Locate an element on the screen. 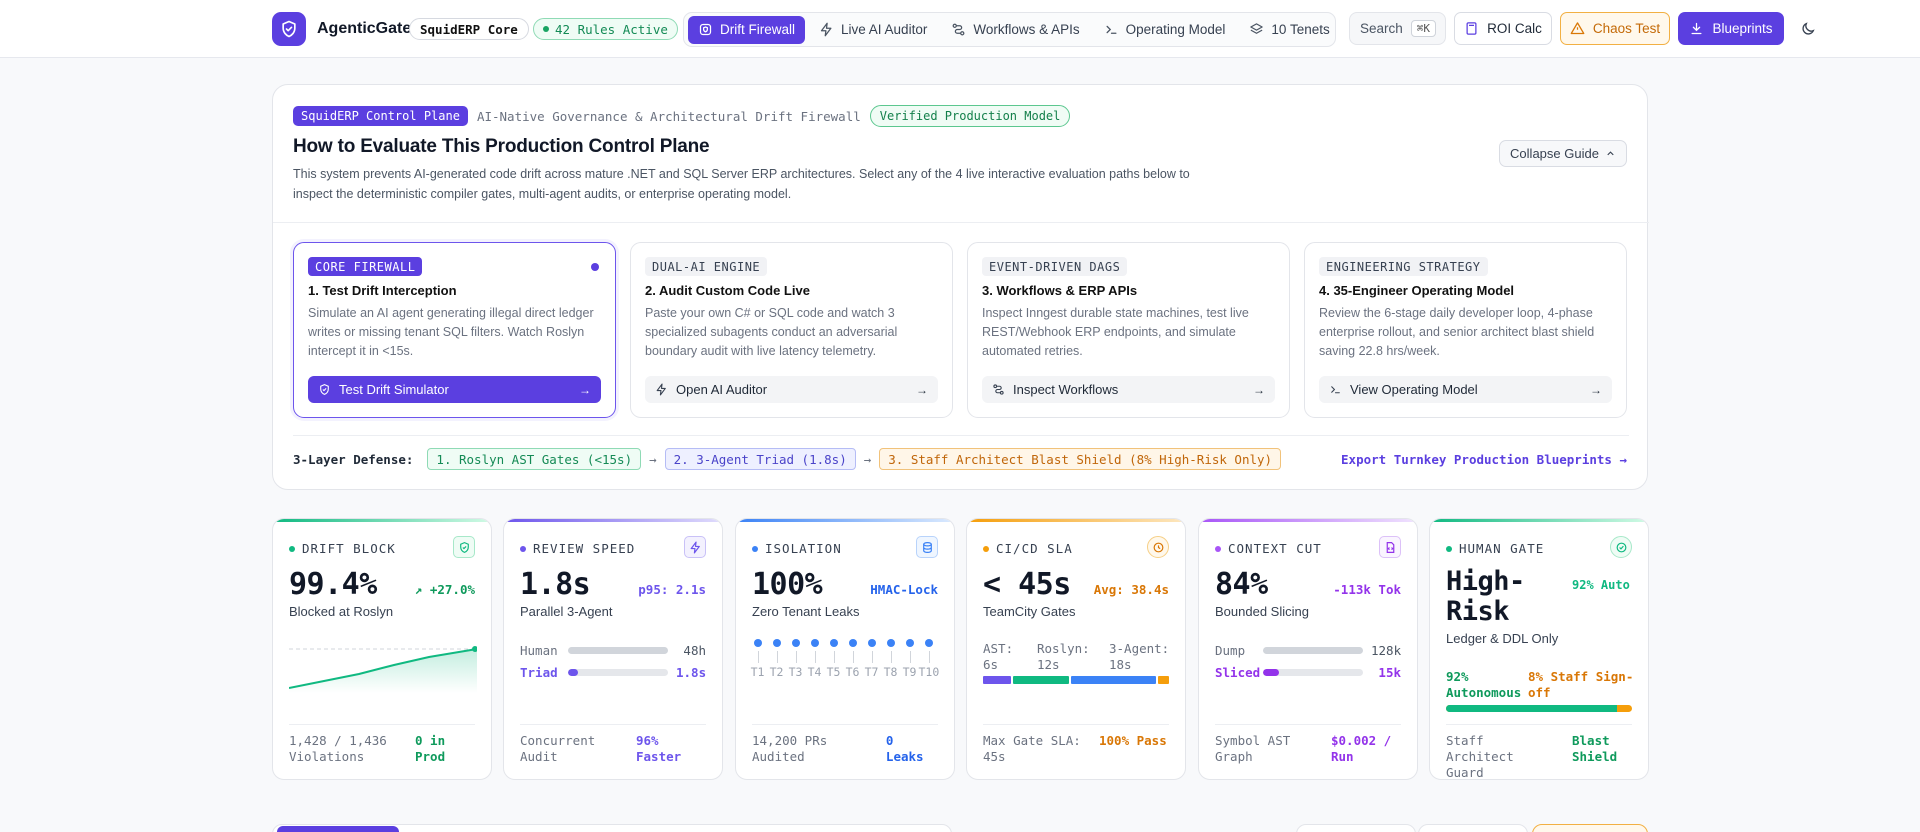 The height and width of the screenshot is (832, 1920). sparkline-point is located at coordinates (474, 649).